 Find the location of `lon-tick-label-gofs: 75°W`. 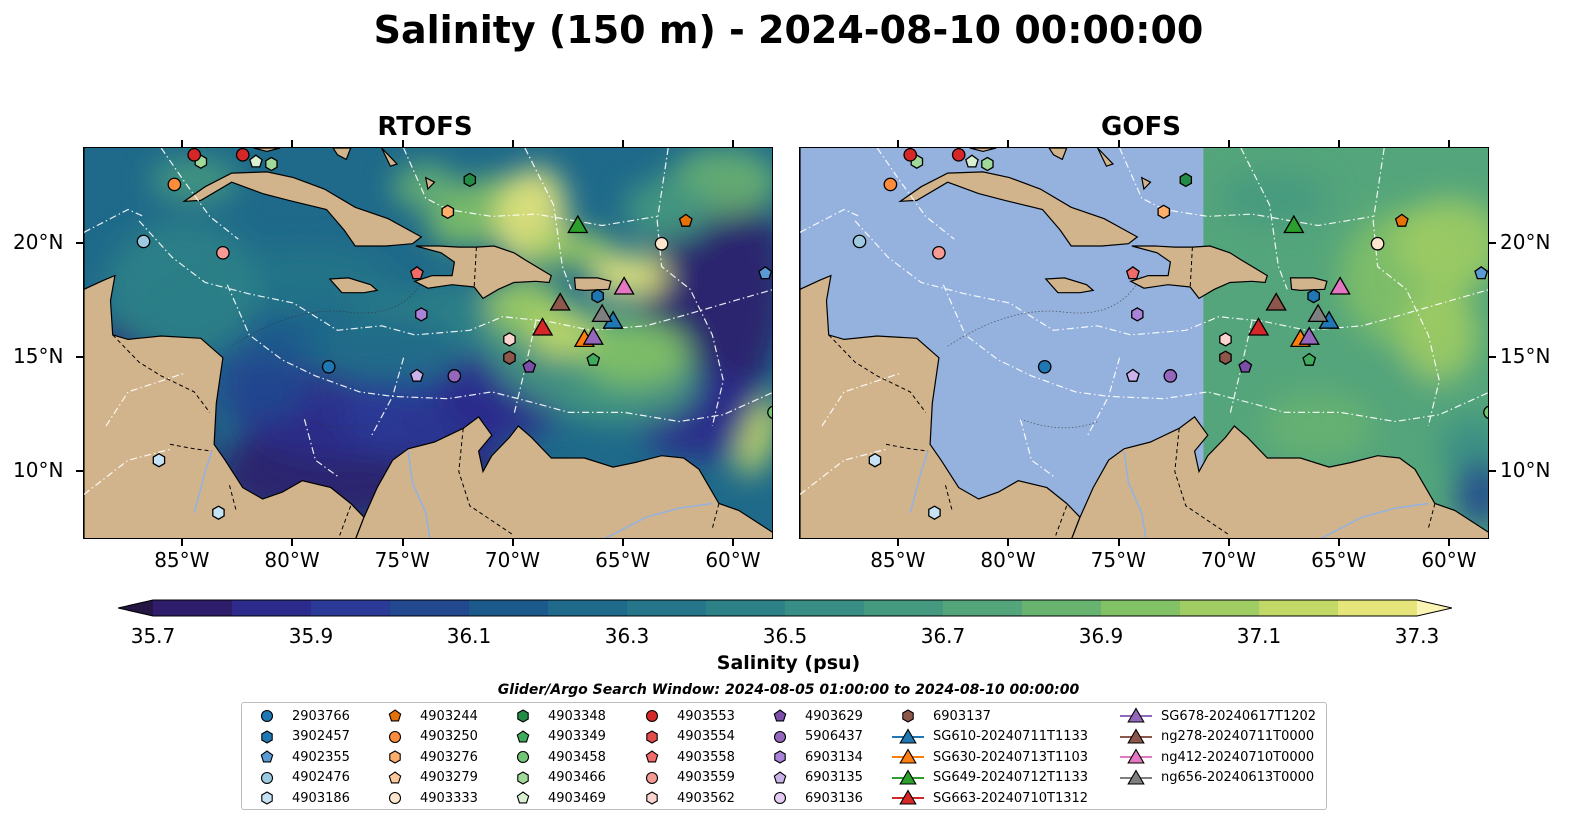

lon-tick-label-gofs: 75°W is located at coordinates (1118, 560).